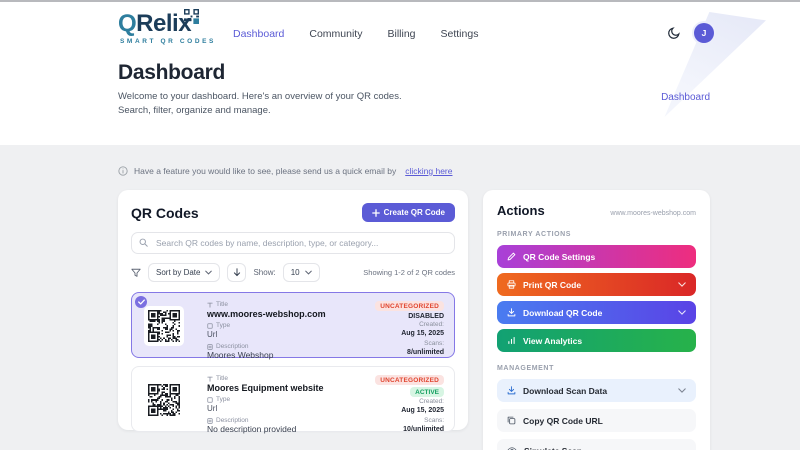  What do you see at coordinates (414, 212) in the screenshot?
I see `create-qr-code-label: Create QR Code` at bounding box center [414, 212].